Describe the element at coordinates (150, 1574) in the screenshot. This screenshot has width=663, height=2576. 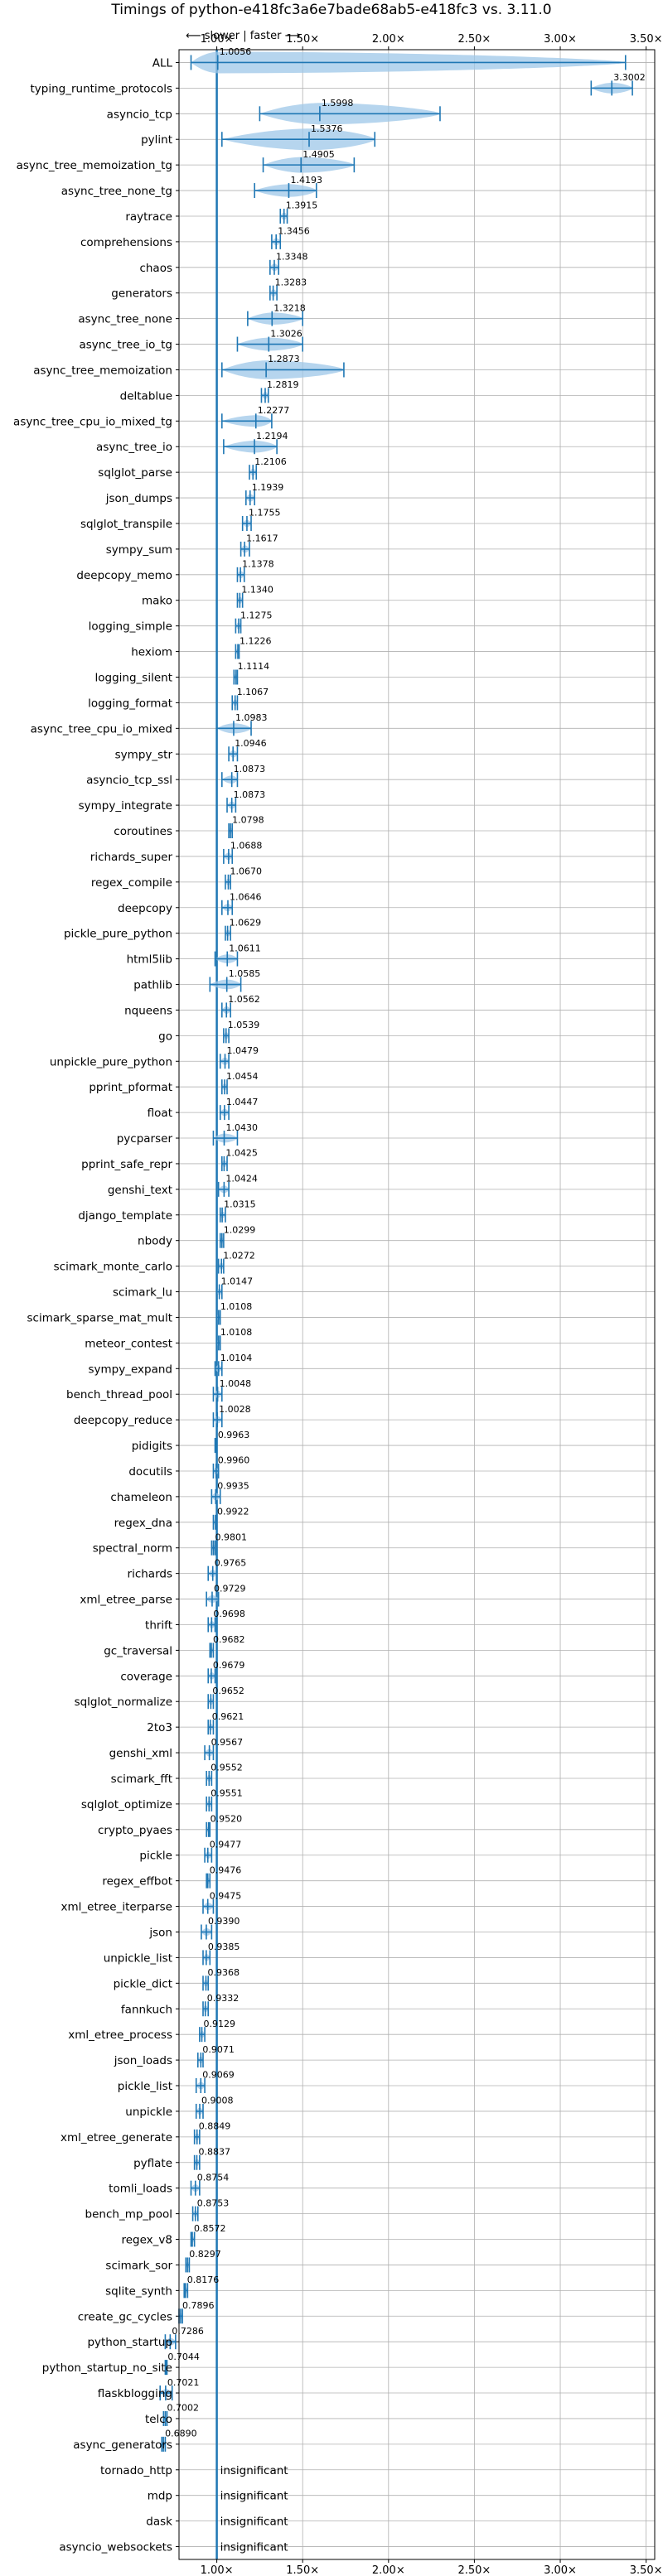
I see `benchmark-label: richards` at that location.